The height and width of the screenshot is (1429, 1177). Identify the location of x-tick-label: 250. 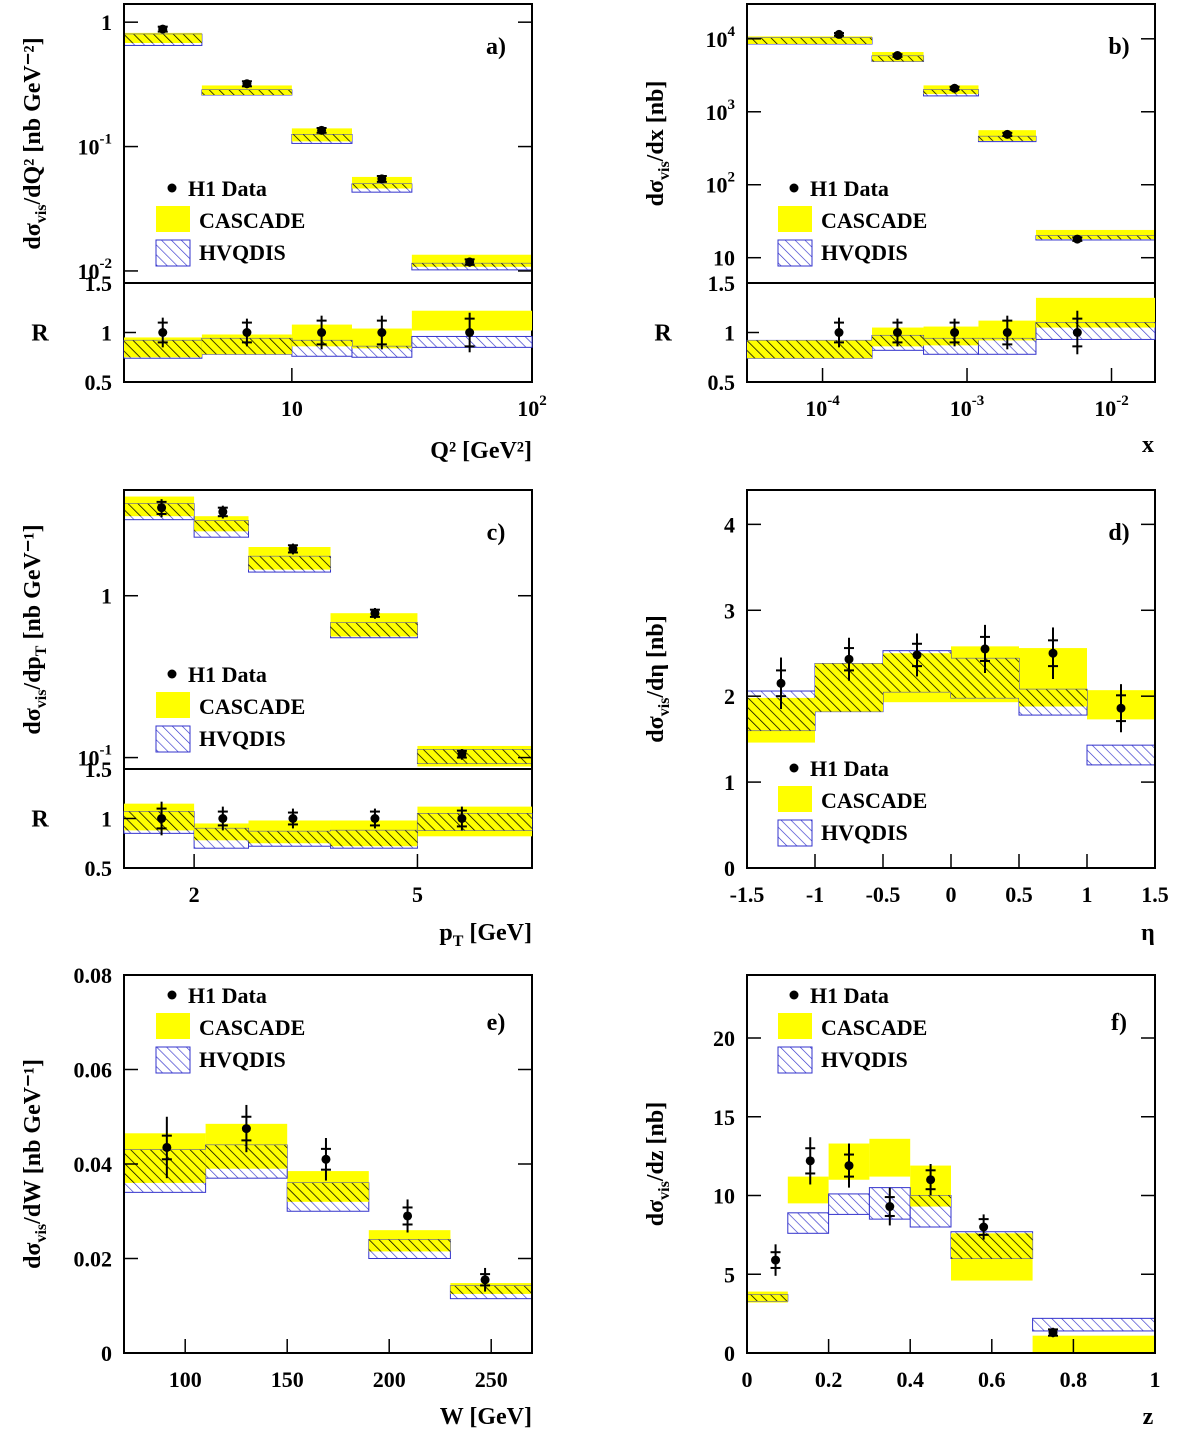
(491, 1379).